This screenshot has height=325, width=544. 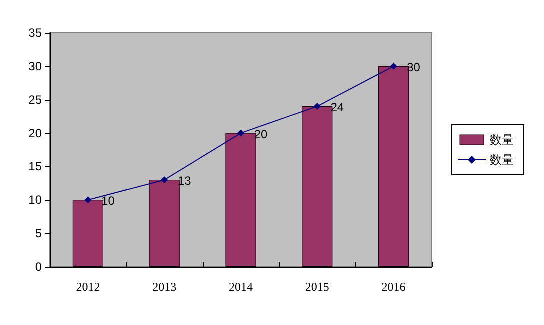 What do you see at coordinates (88, 287) in the screenshot?
I see `x-tick-label: 2012` at bounding box center [88, 287].